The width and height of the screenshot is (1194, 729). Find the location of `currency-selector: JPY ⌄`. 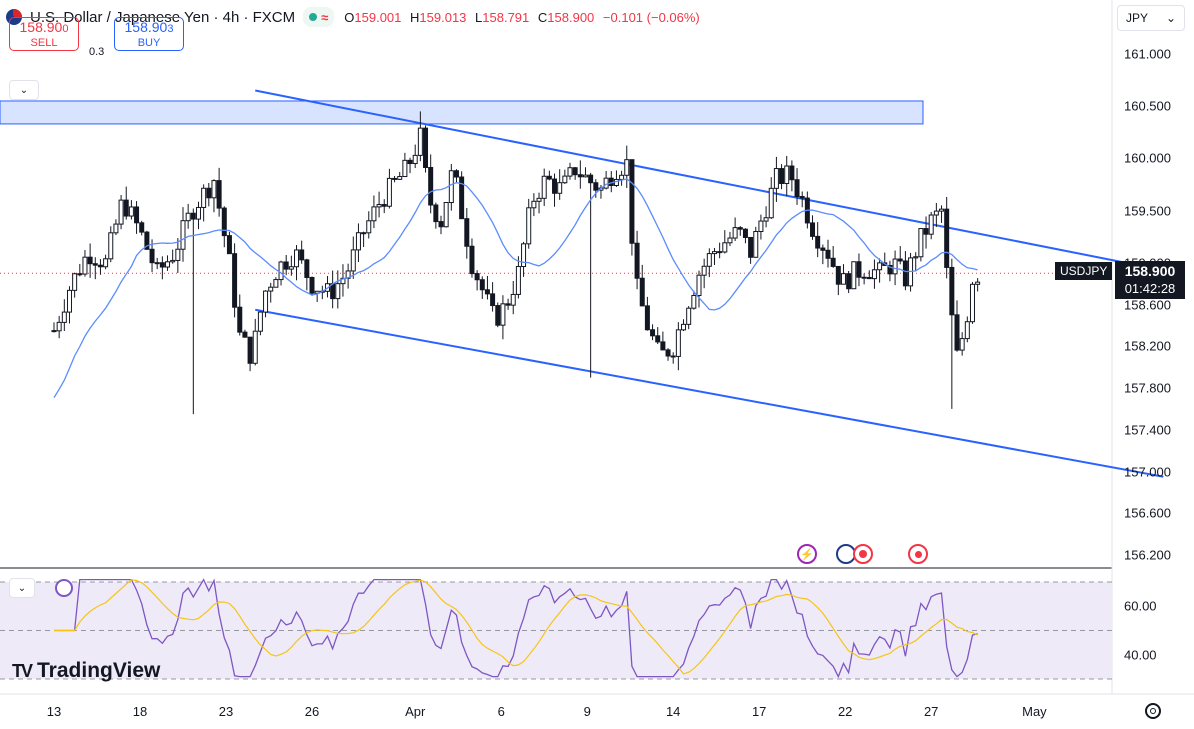

currency-selector: JPY ⌄ is located at coordinates (1151, 18).